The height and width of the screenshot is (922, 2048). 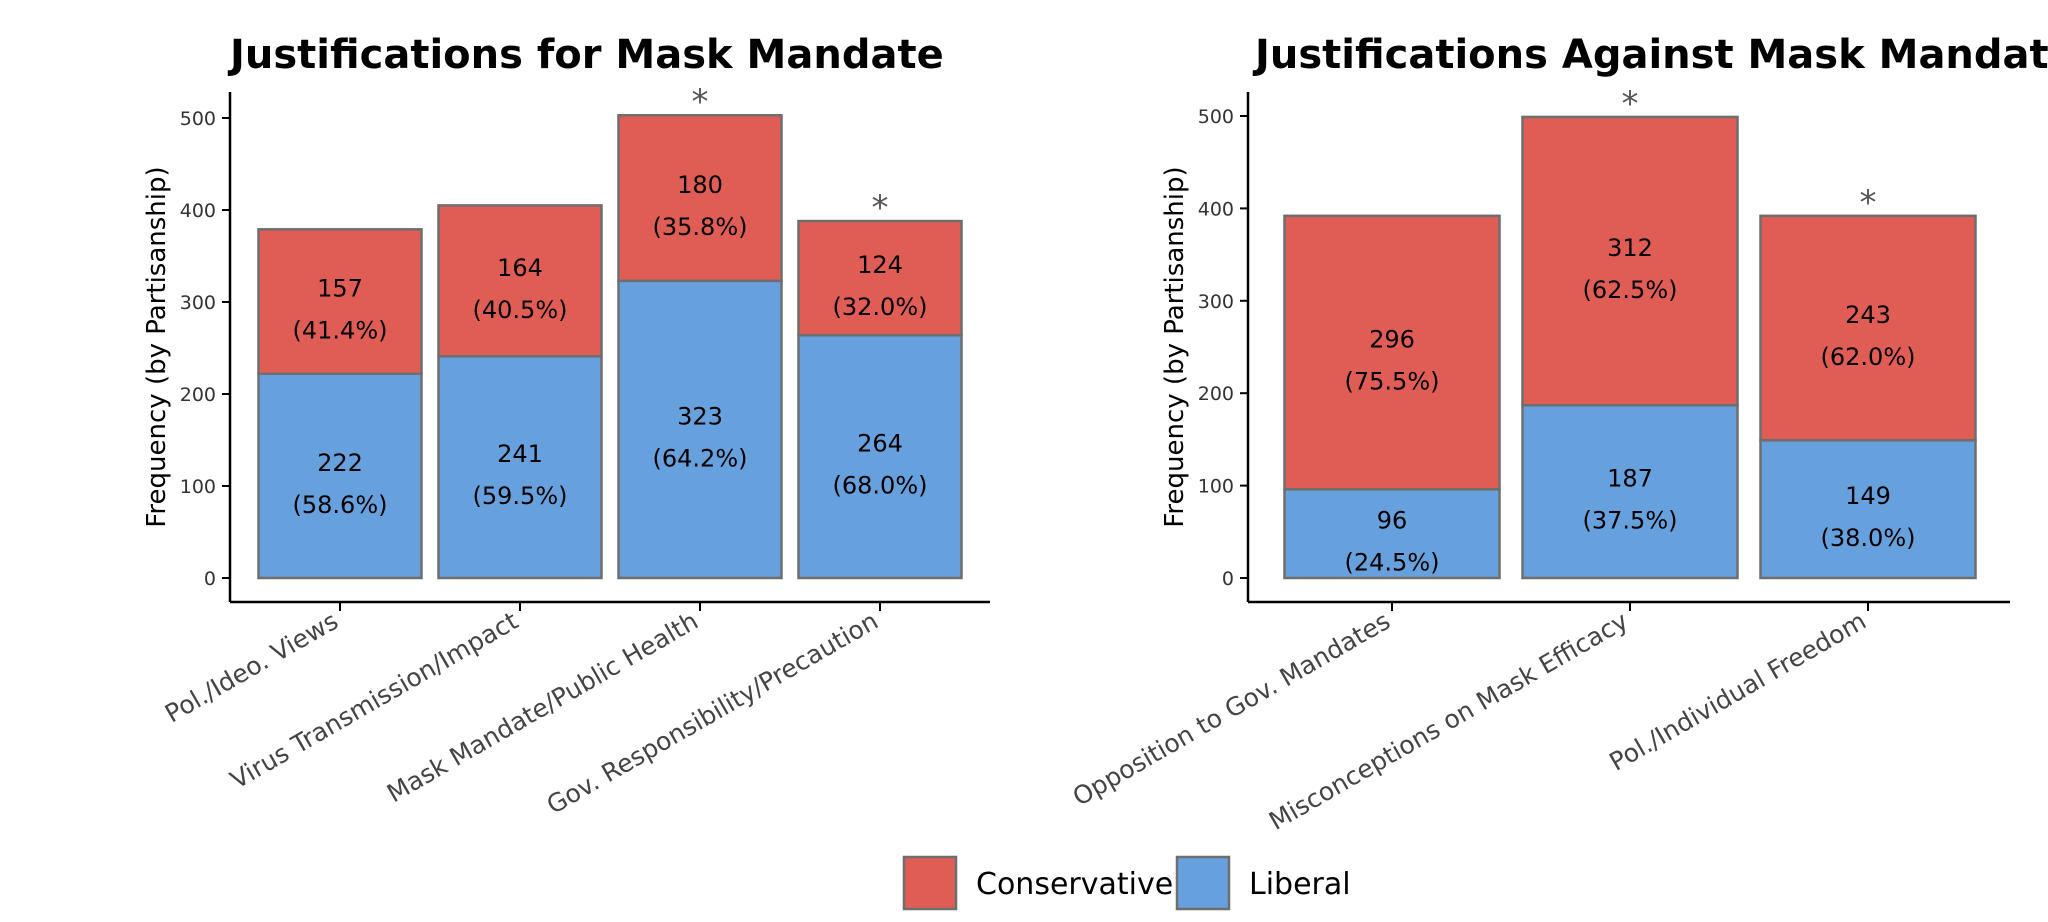 What do you see at coordinates (1630, 290) in the screenshot?
I see `bar-percent-label: (62.5%)` at bounding box center [1630, 290].